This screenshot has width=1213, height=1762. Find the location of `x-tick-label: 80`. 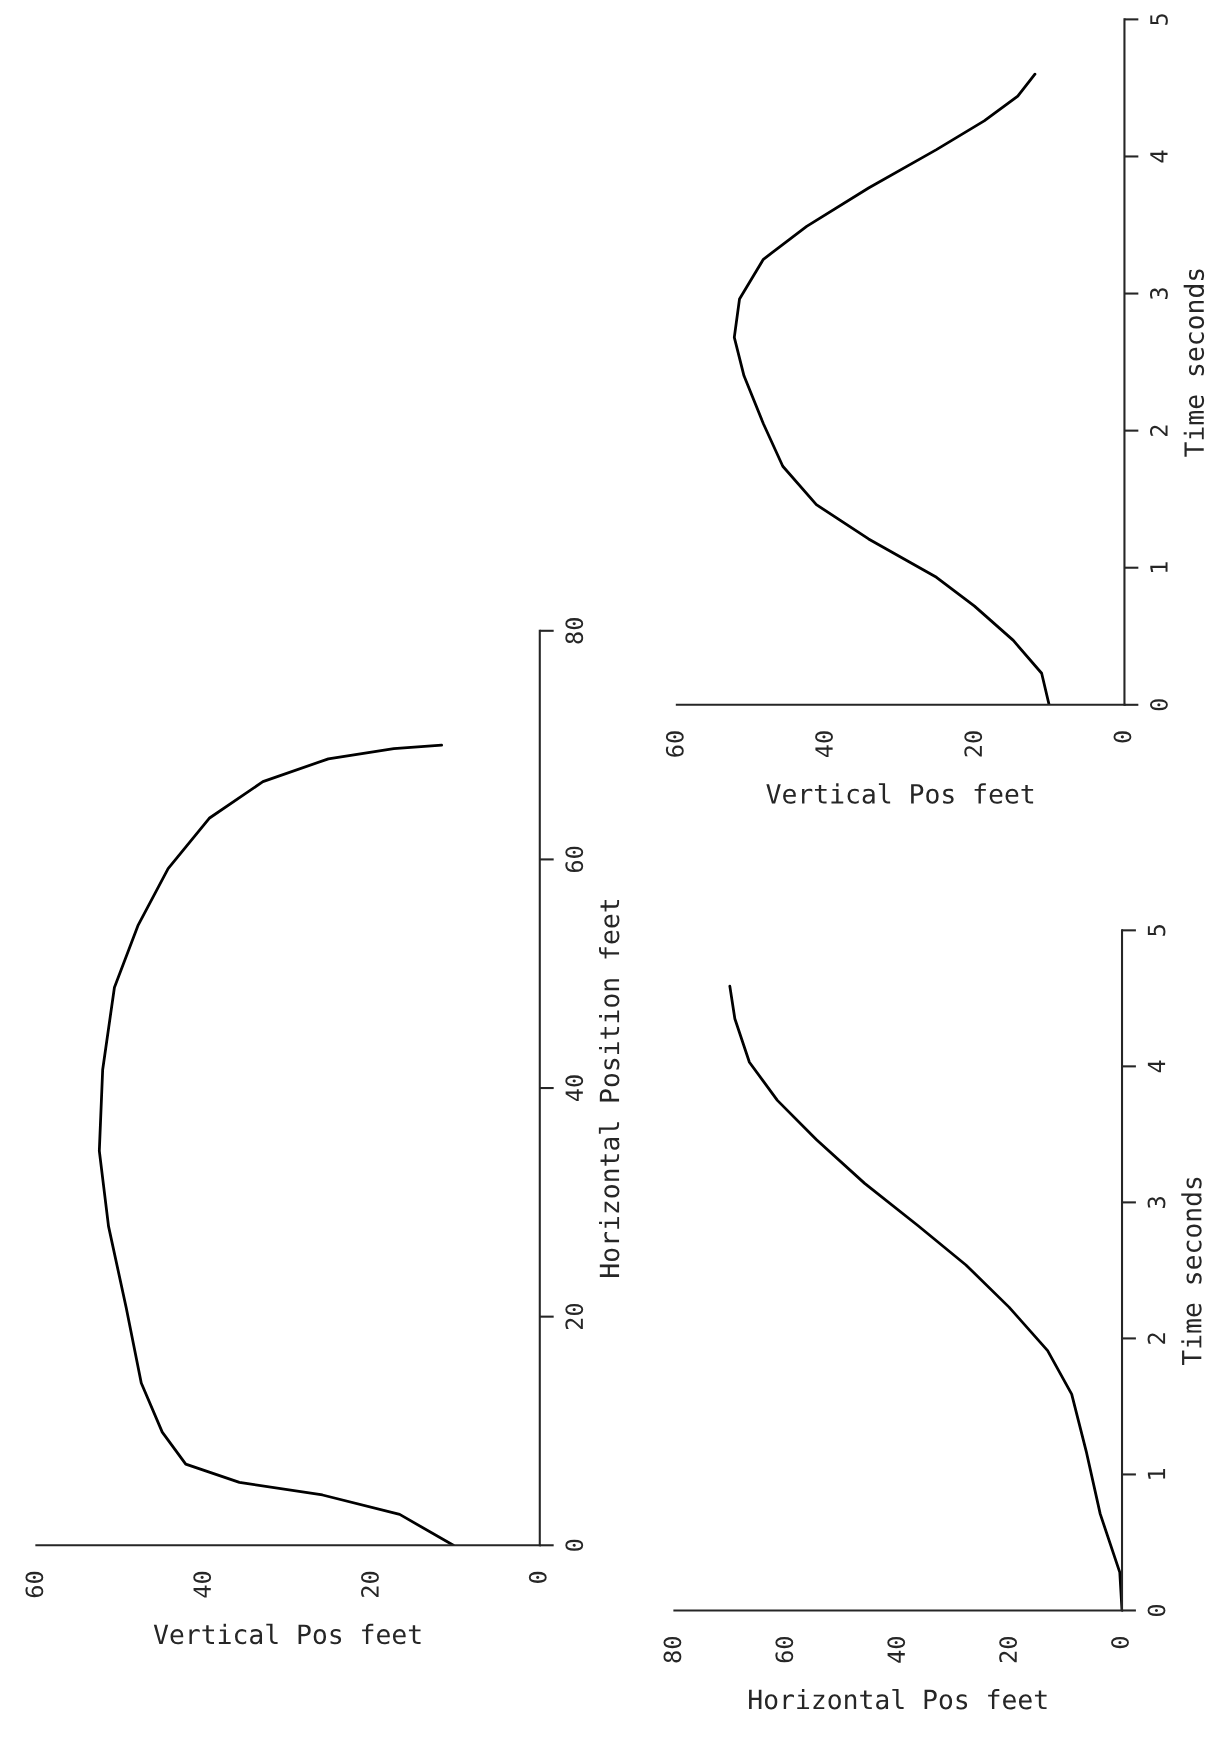

x-tick-label: 80 is located at coordinates (672, 1650).